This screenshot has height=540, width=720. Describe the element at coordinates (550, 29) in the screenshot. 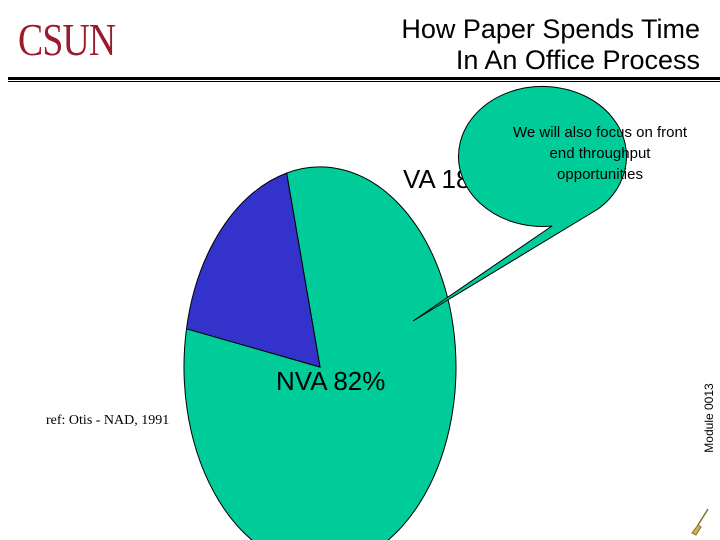

I see `slide-title-line-1: How Paper Spends Time` at that location.